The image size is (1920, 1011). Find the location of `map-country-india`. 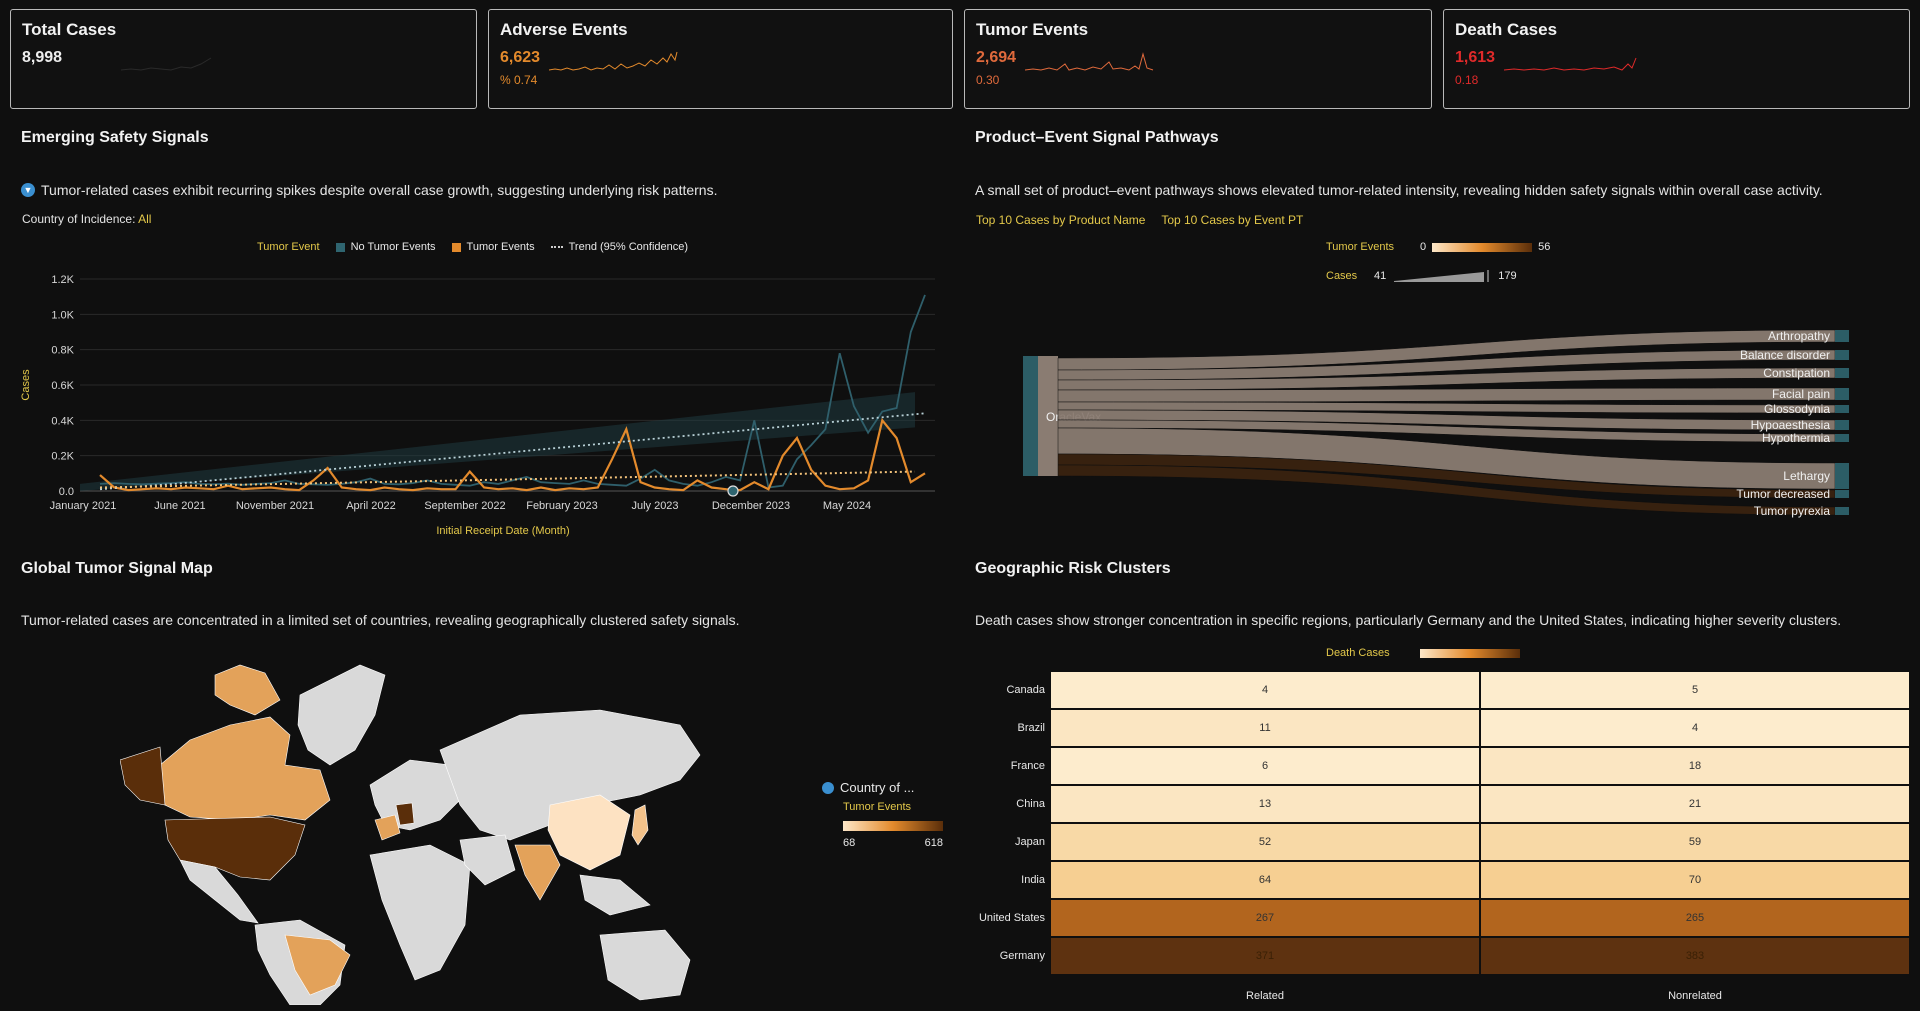

map-country-india is located at coordinates (537, 872).